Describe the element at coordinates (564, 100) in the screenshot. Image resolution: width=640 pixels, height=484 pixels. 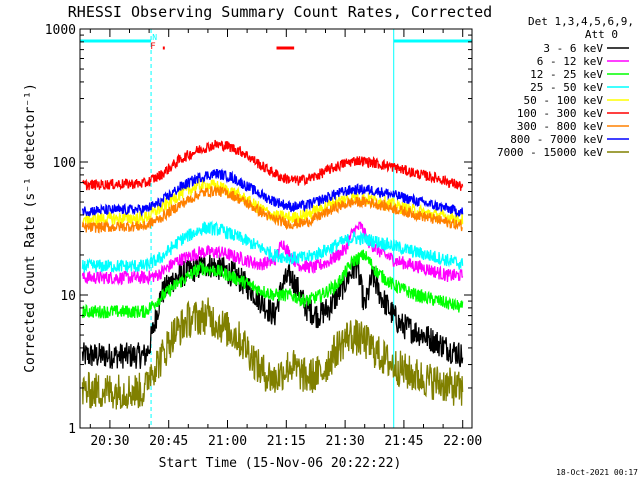
I see `legend-label-4: 50 - 100 keV` at that location.